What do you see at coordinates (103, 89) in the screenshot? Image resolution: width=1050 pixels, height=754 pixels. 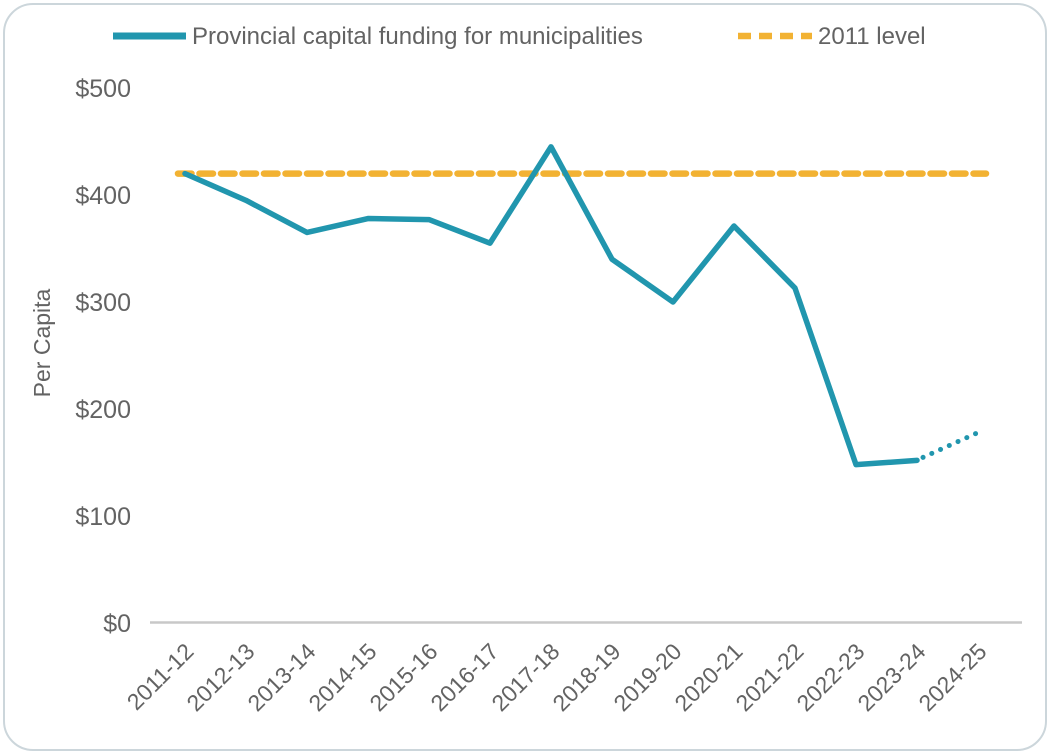 I see `y-tick-label: $500` at bounding box center [103, 89].